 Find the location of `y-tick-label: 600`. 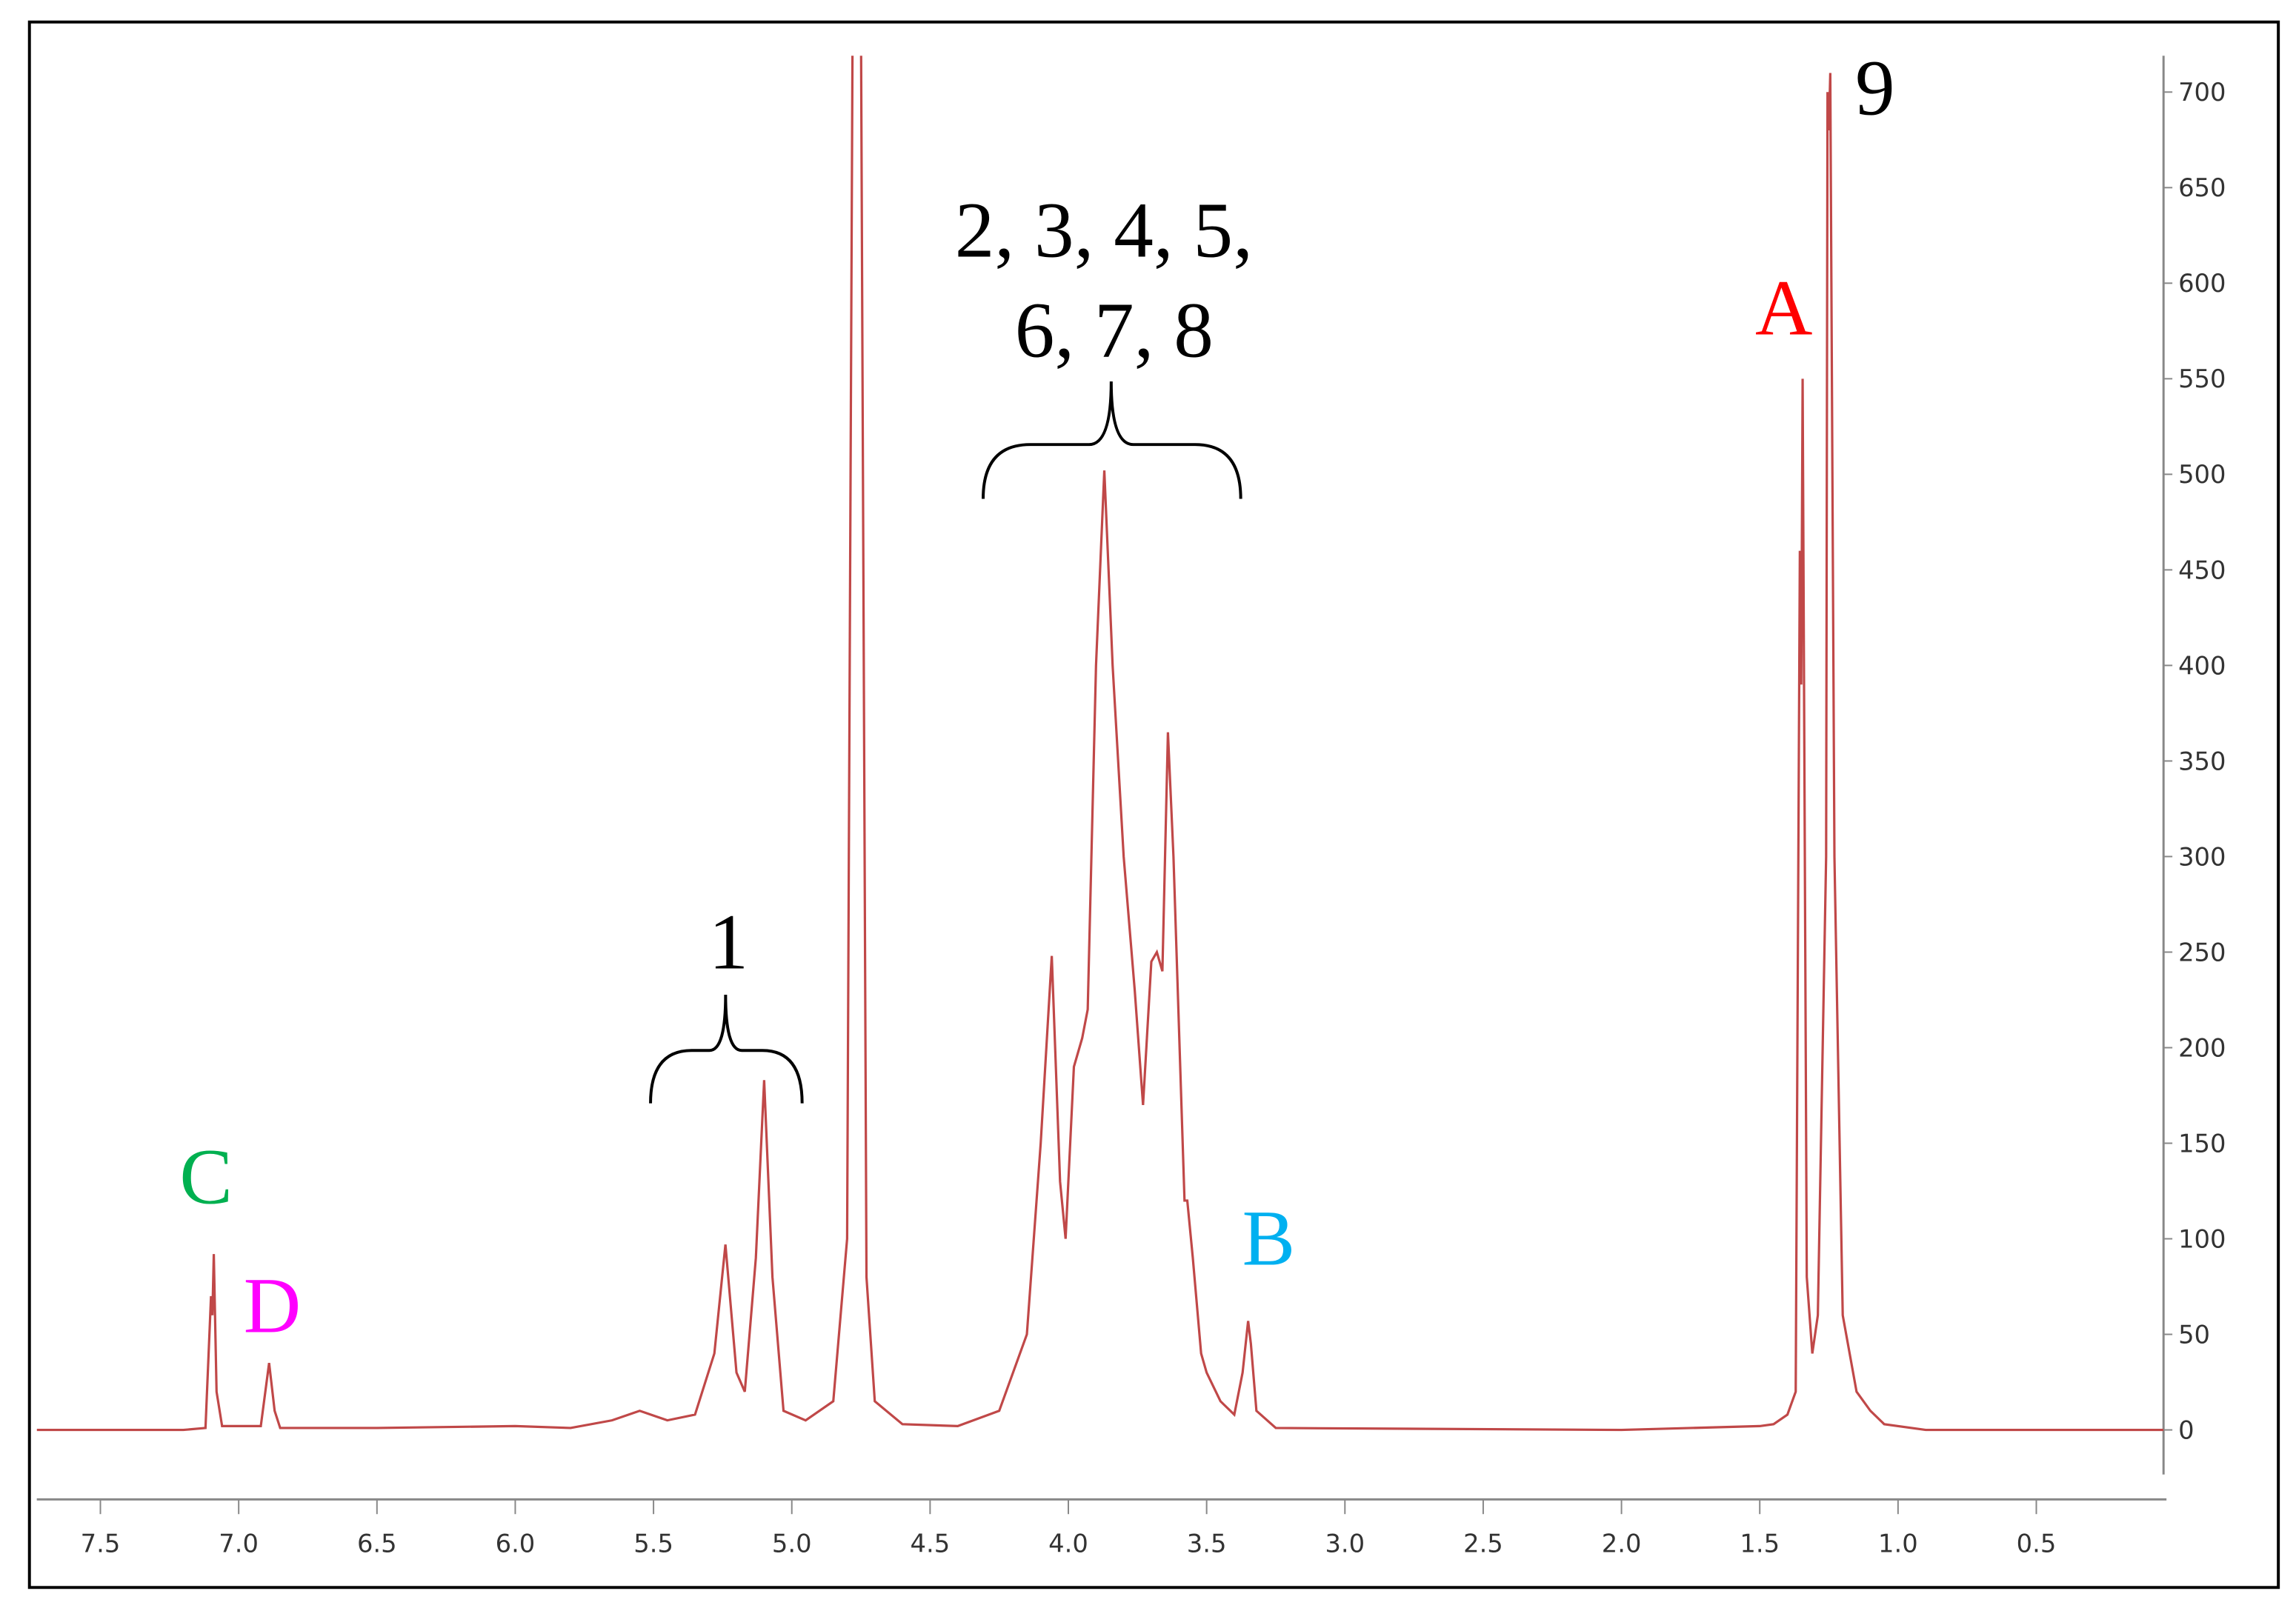

y-tick-label: 600 is located at coordinates (2202, 283).